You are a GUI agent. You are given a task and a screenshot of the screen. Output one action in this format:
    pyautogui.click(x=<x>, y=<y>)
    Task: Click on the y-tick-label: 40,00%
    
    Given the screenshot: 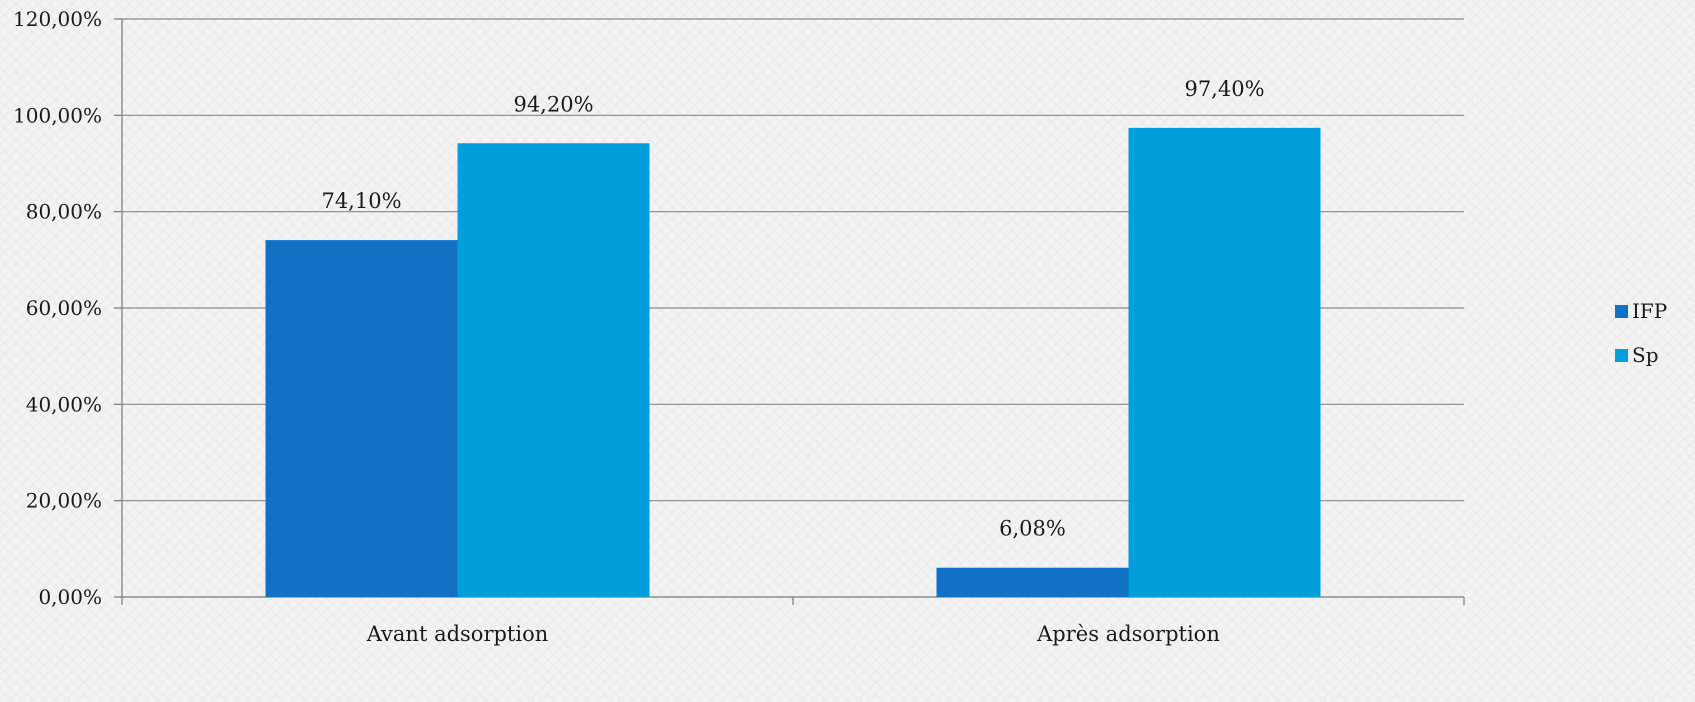 What is the action you would take?
    pyautogui.click(x=64, y=404)
    